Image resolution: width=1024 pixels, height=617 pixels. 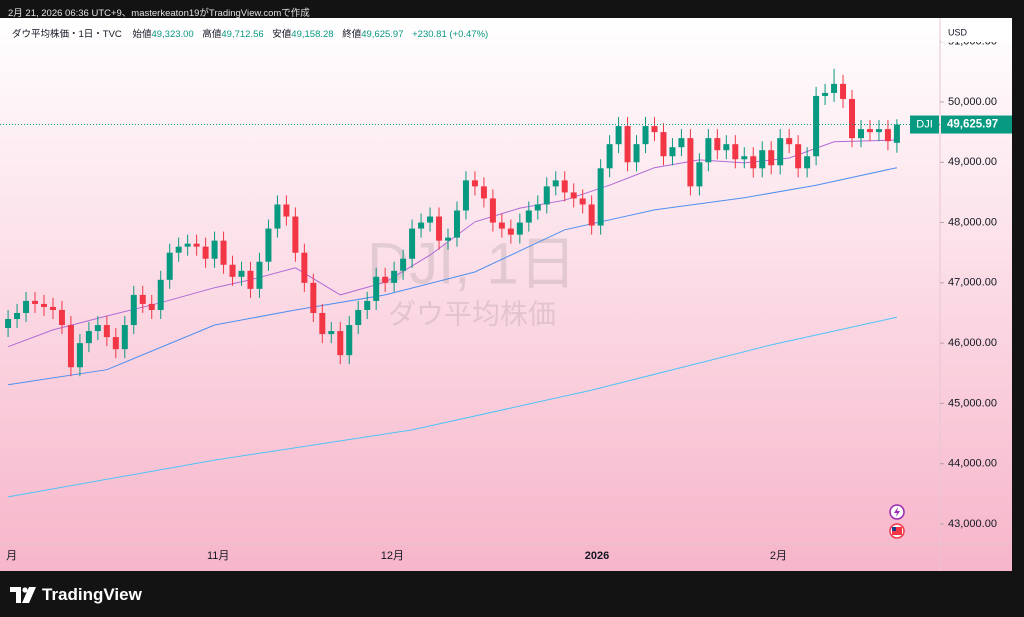 What do you see at coordinates (23, 595) in the screenshot?
I see `logo` at bounding box center [23, 595].